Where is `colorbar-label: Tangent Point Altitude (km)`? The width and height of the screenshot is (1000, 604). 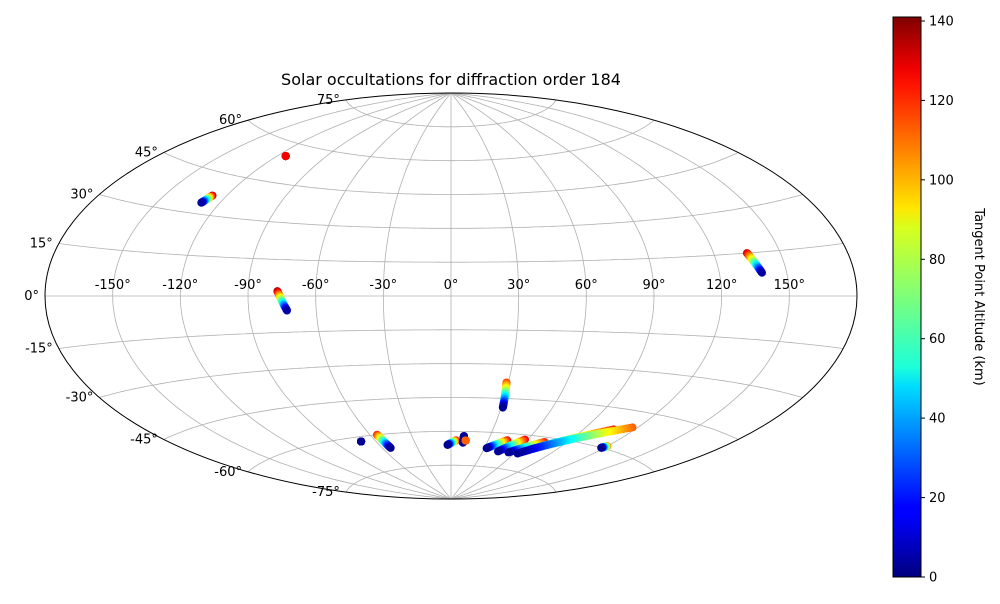 colorbar-label: Tangent Point Altitude (km) is located at coordinates (978, 296).